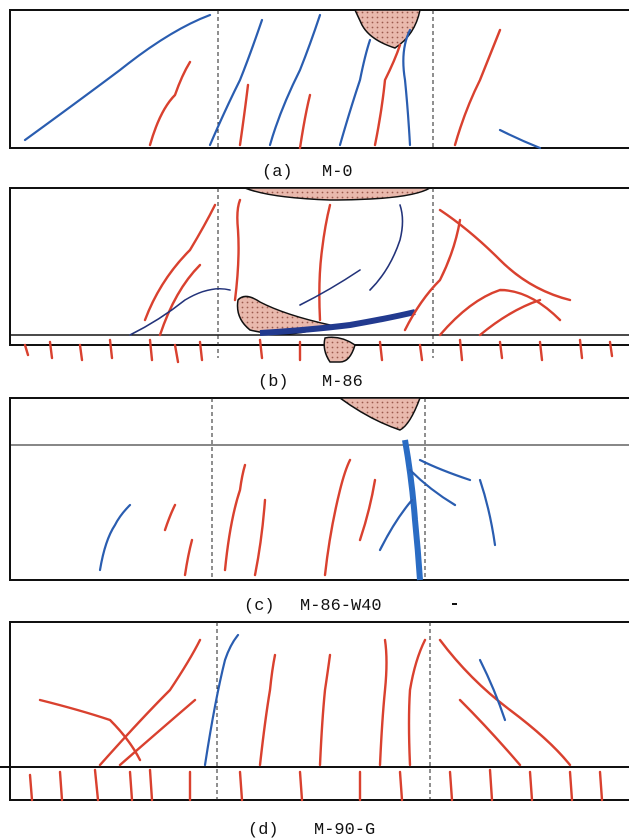 This screenshot has height=840, width=629. I want to click on caption-label: (a), so click(277, 172).